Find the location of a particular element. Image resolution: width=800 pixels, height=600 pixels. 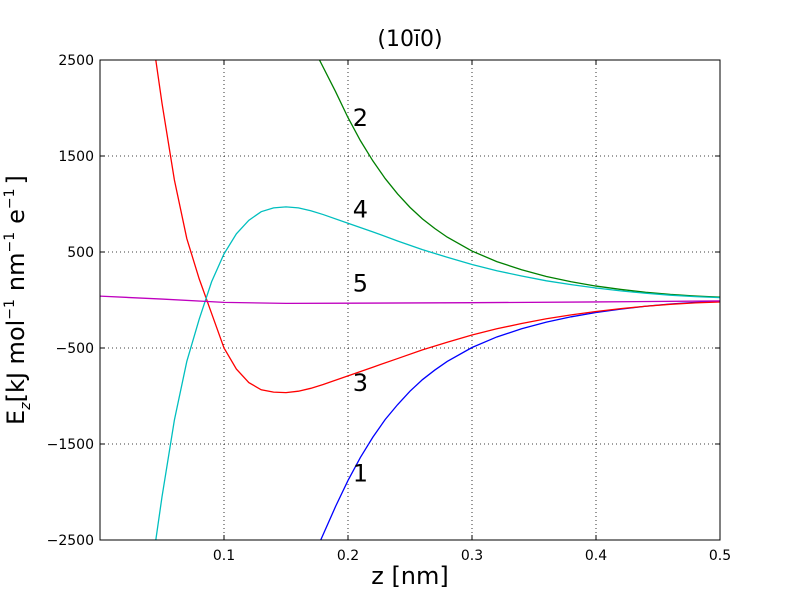

curve-label-4: 4 is located at coordinates (360, 209).